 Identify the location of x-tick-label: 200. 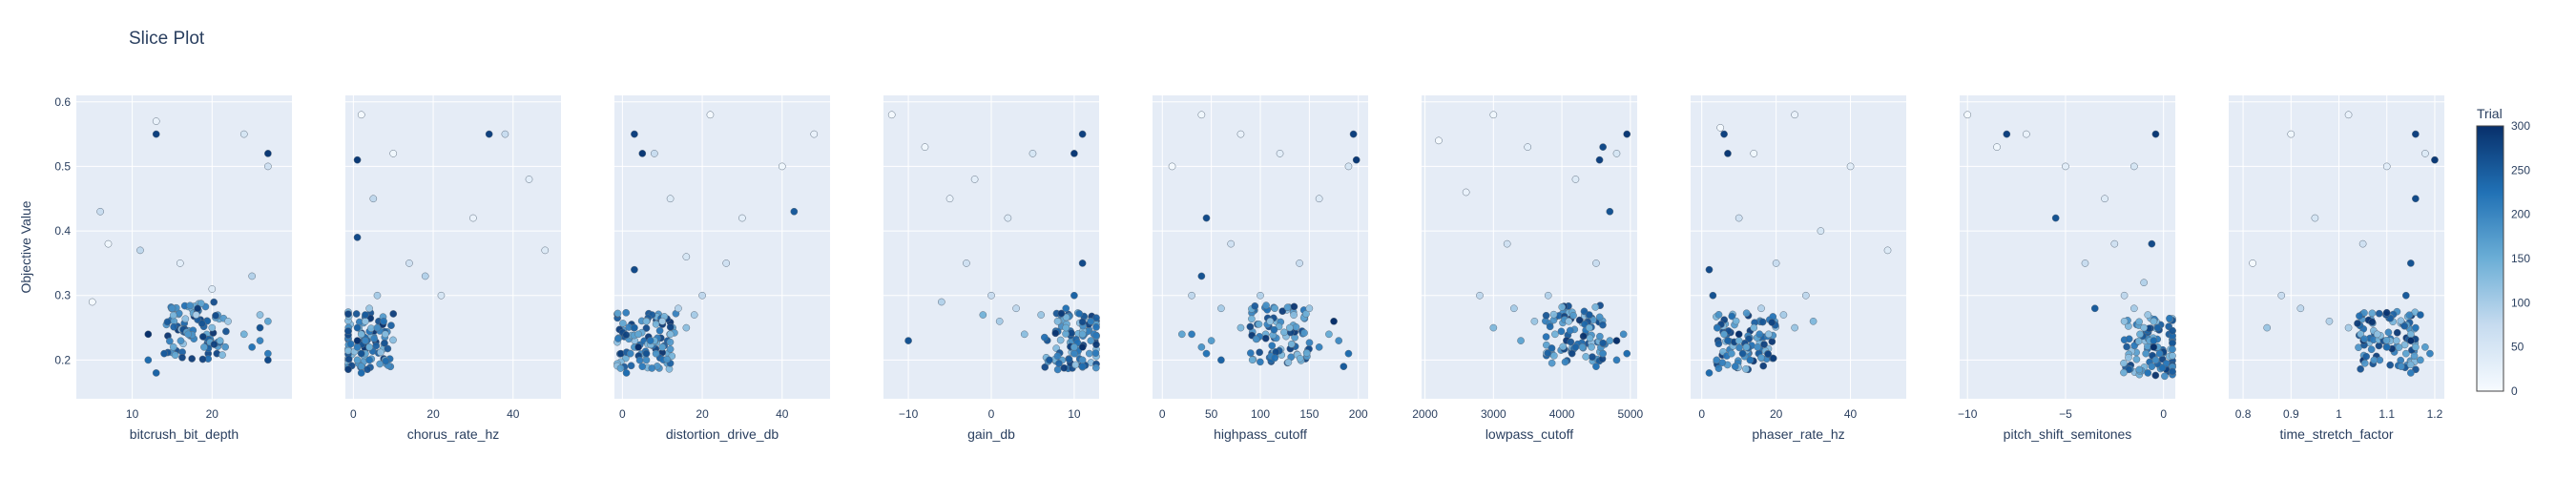
(1358, 414).